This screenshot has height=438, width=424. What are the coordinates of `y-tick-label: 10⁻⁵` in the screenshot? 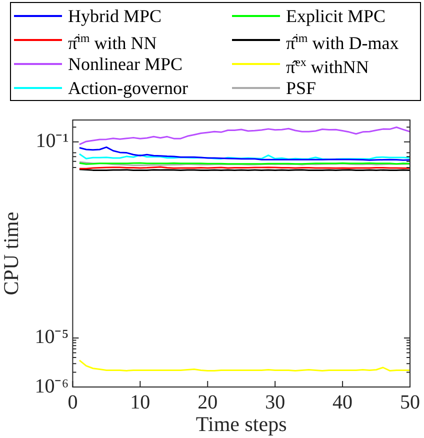 It's located at (51, 337).